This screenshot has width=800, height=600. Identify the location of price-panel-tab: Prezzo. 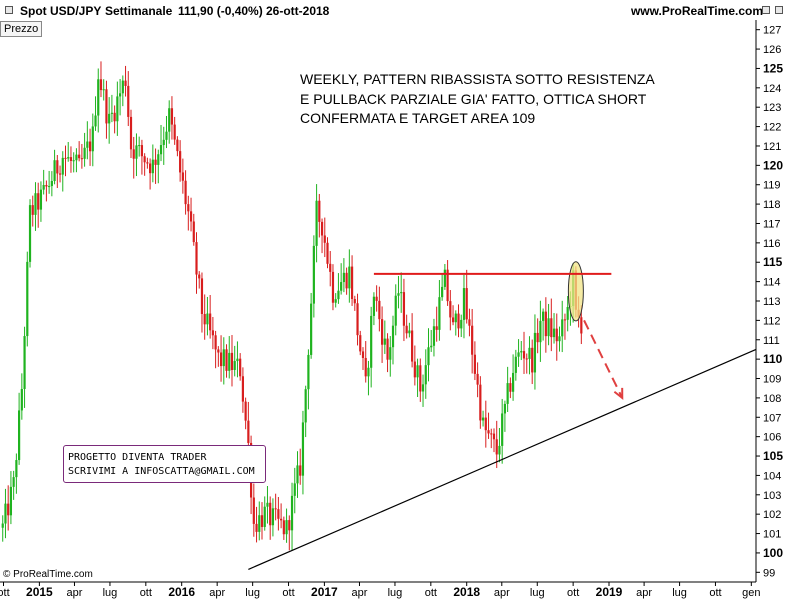
(21, 29).